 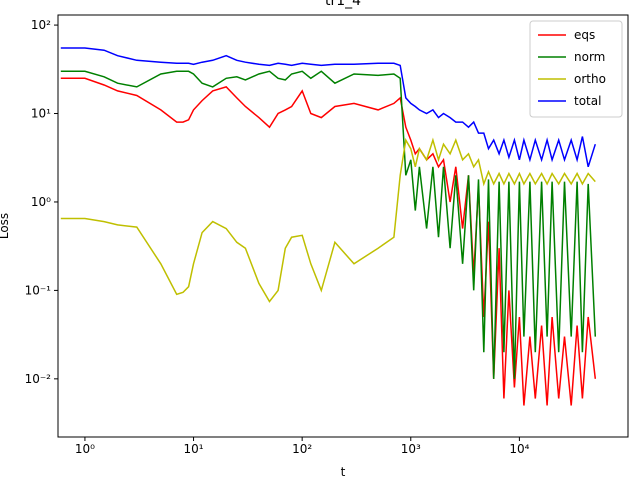 I want to click on y-axis-label: Loss, so click(x=5, y=226).